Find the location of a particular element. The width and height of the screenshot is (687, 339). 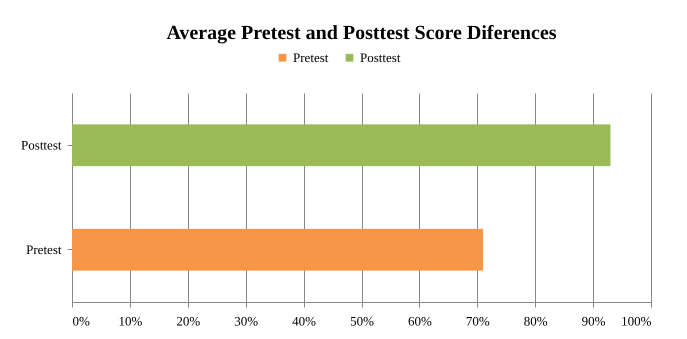

legend-label: Posttest is located at coordinates (380, 57).